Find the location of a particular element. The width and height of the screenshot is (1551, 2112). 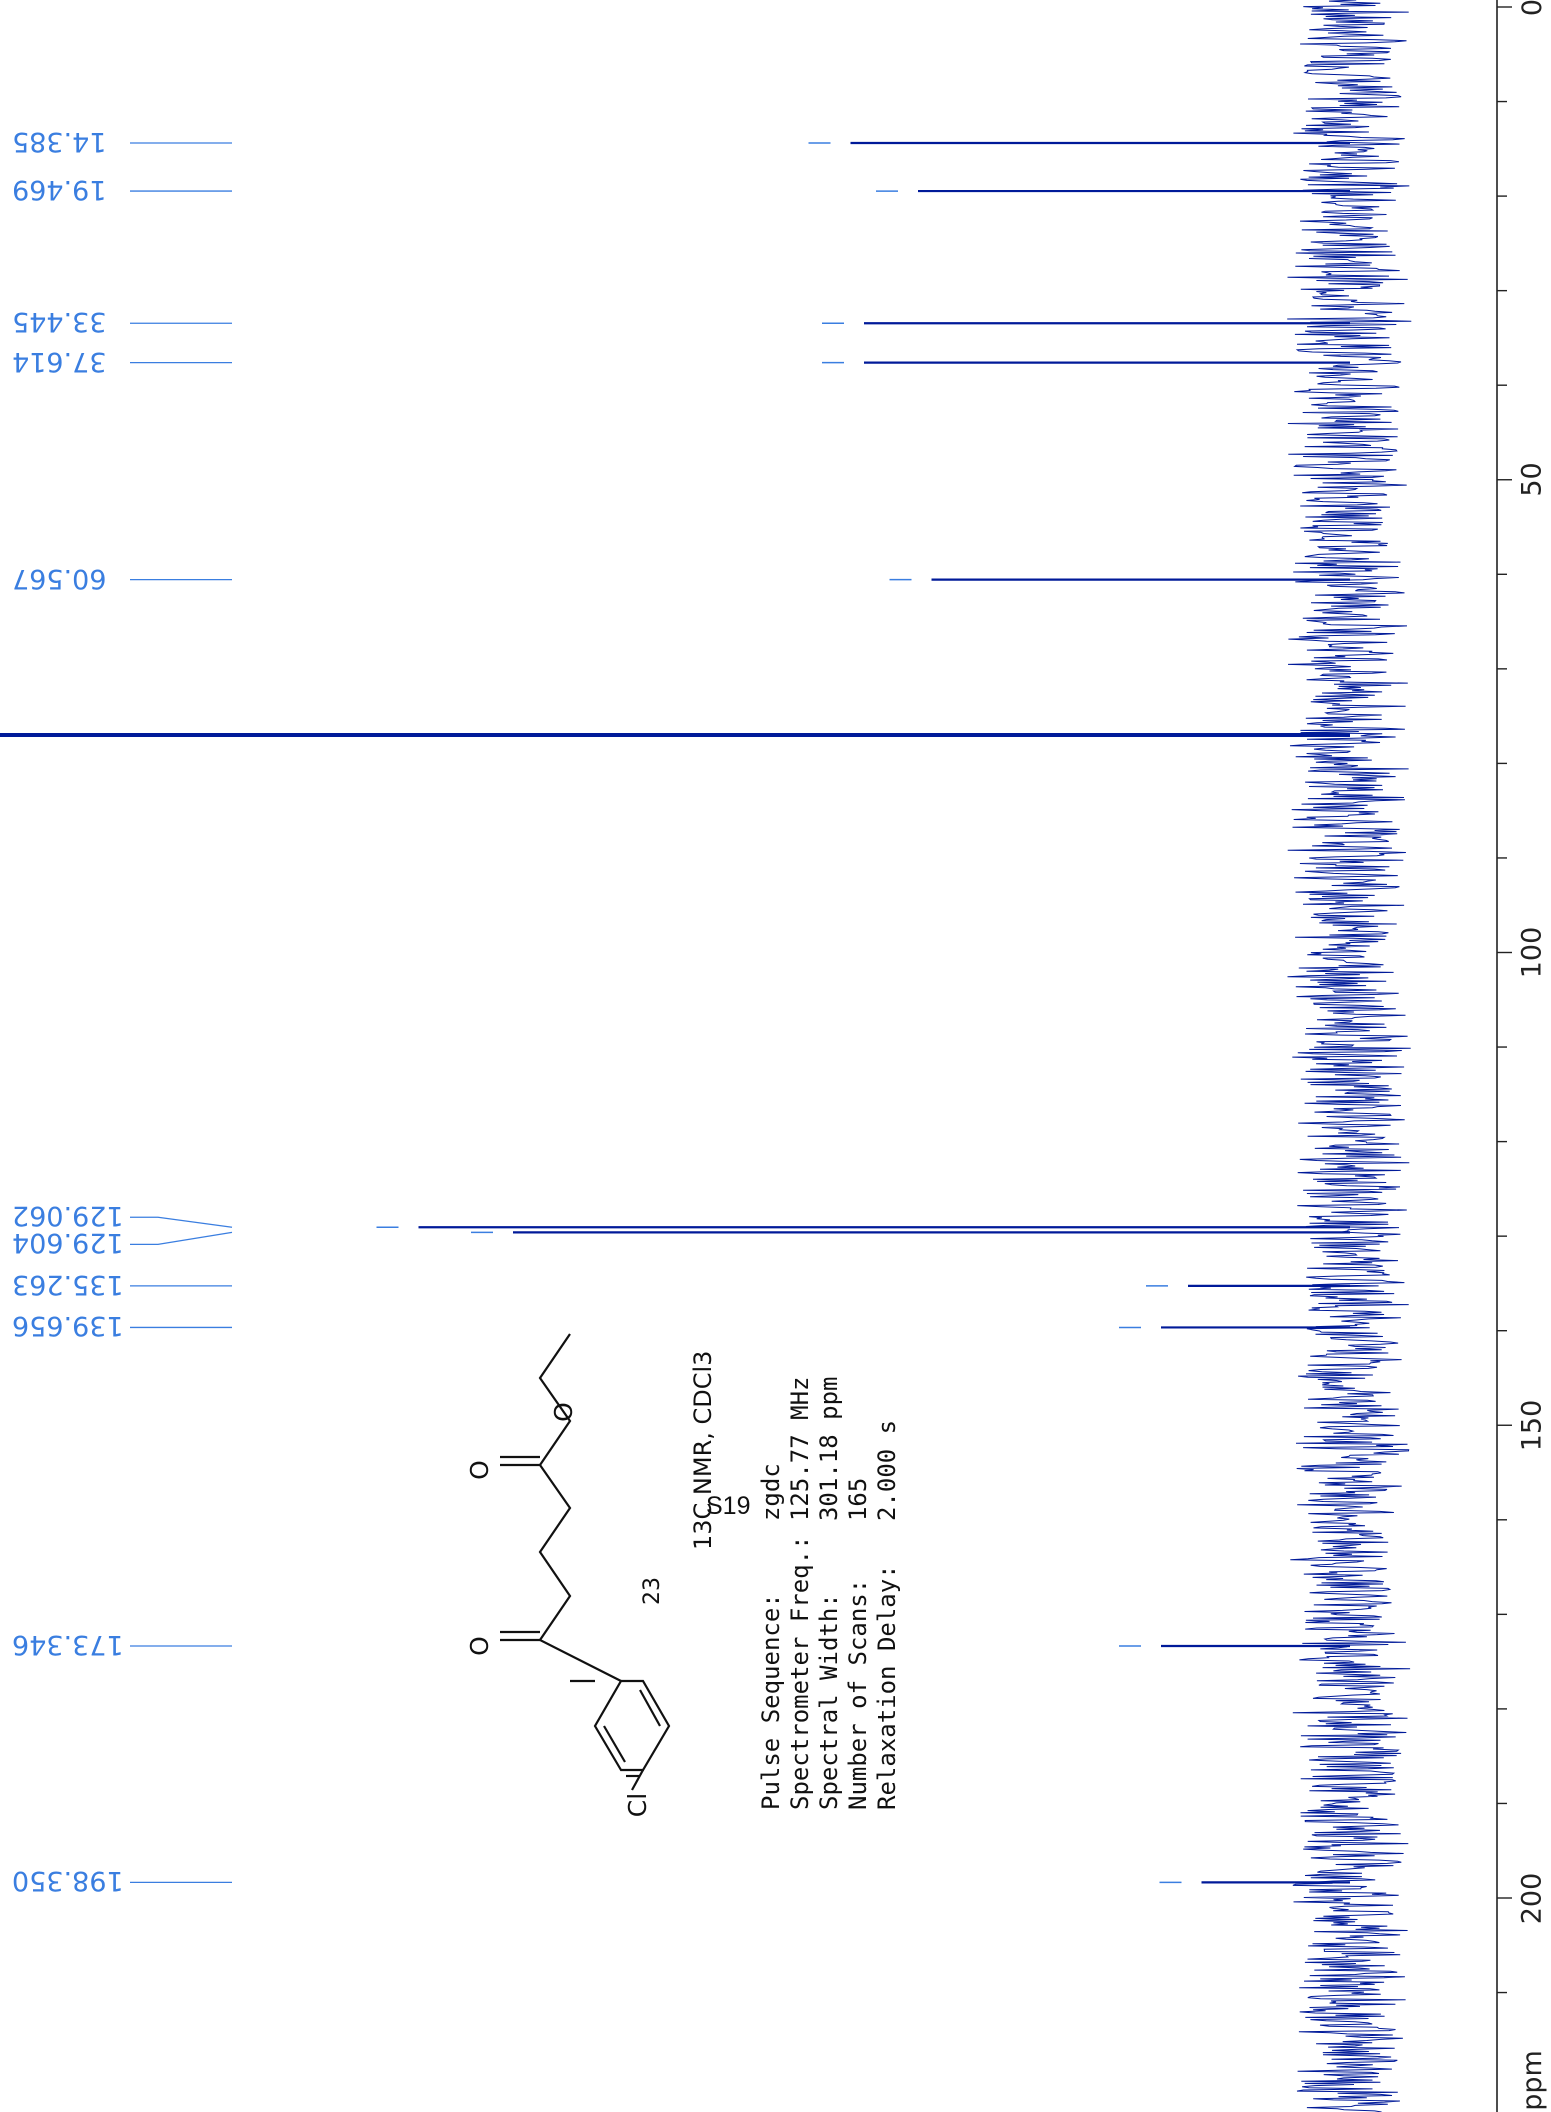

peak-label-60.567: 60.567 is located at coordinates (59, 578).